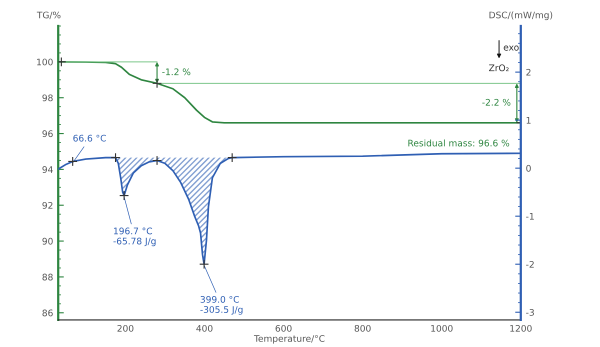 Image resolution: width=600 pixels, height=347 pixels. Describe the element at coordinates (284, 328) in the screenshot. I see `x-tick-label: 600` at that location.